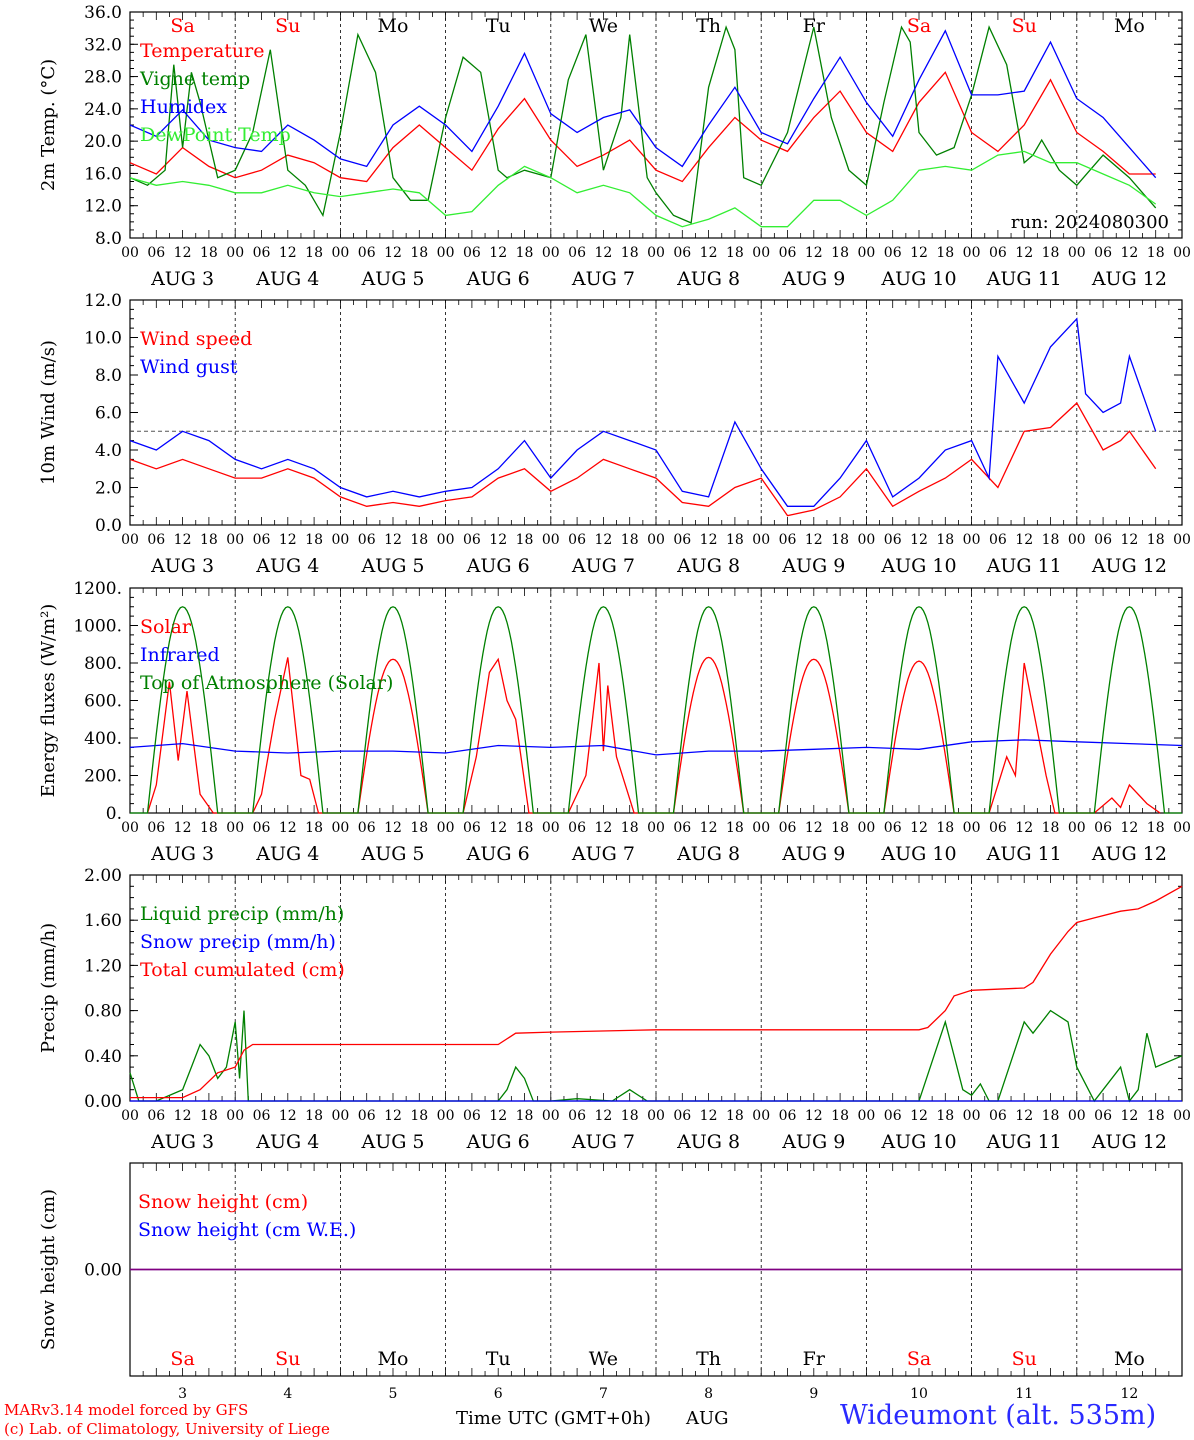 Image resolution: width=1194 pixels, height=1440 pixels. What do you see at coordinates (215, 135) in the screenshot?
I see `legend-entry: DewPoint Temp` at bounding box center [215, 135].